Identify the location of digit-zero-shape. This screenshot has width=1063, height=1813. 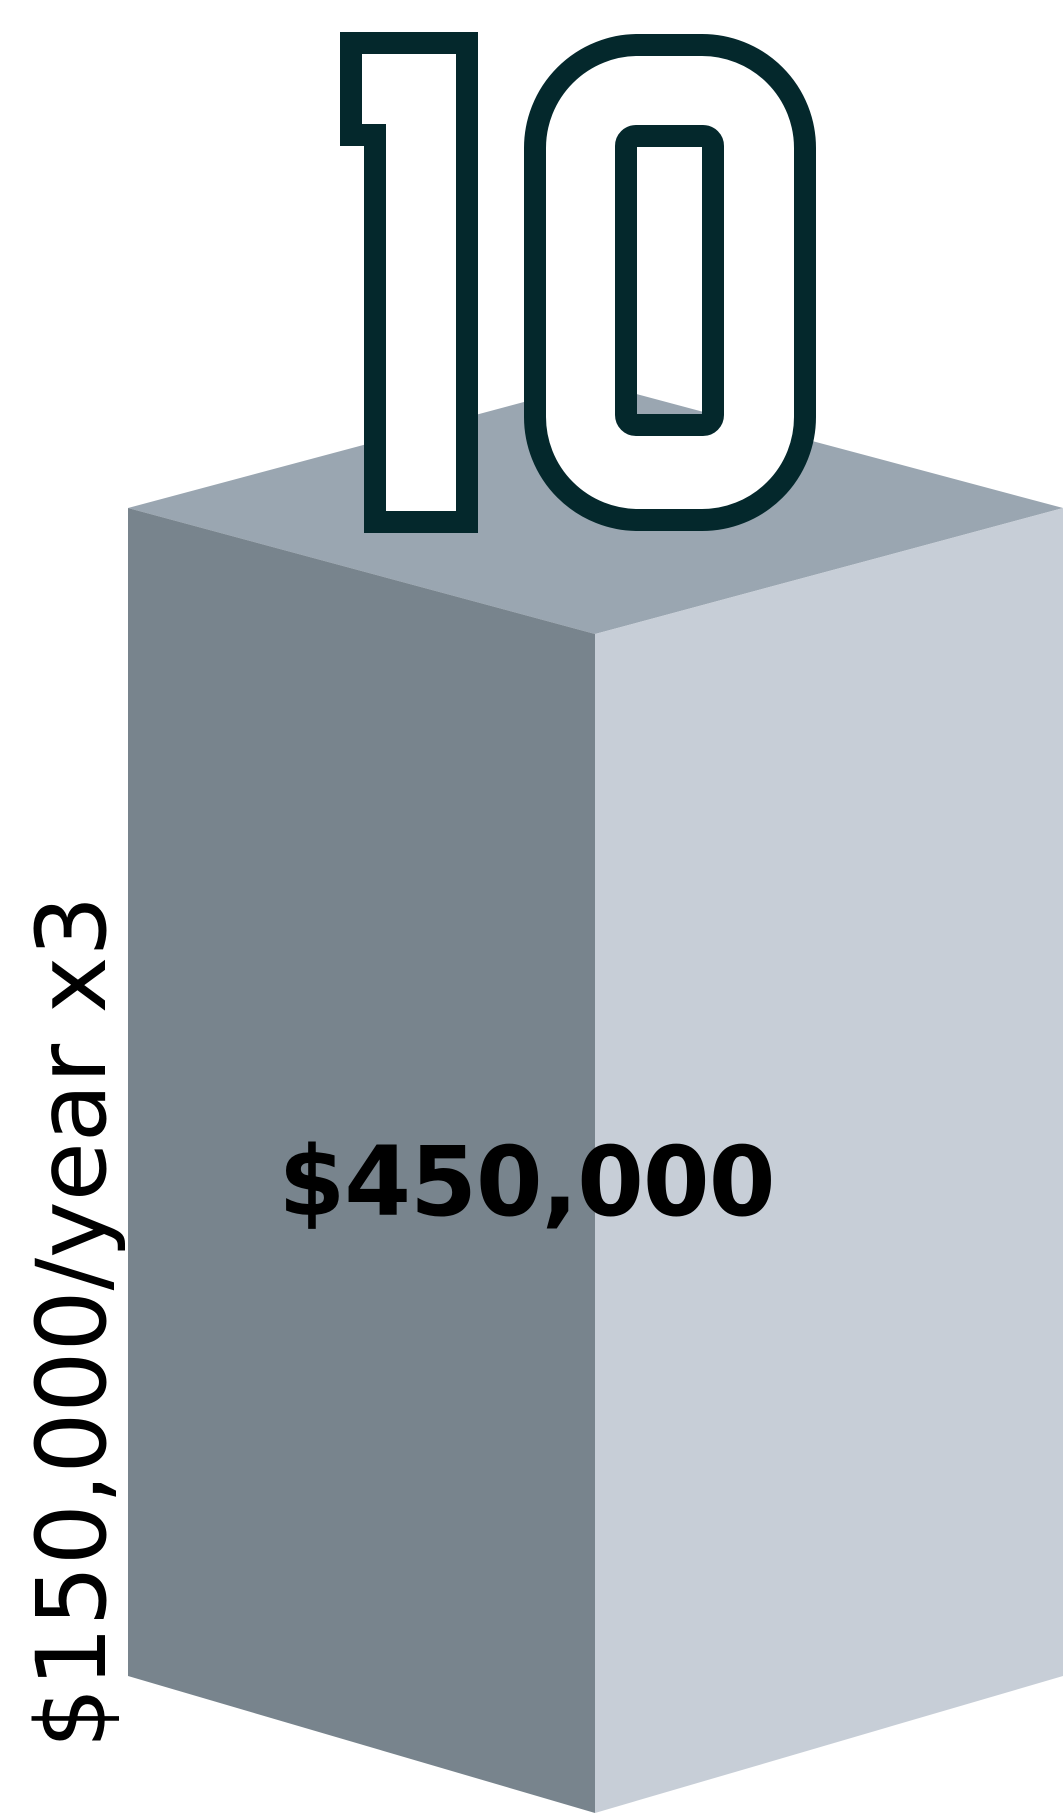
(670, 282).